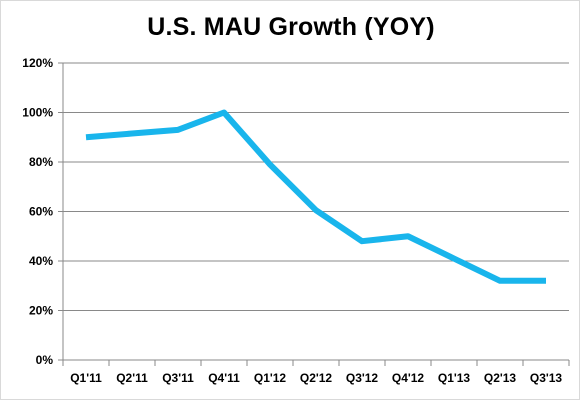 The image size is (580, 401). Describe the element at coordinates (291, 27) in the screenshot. I see `chart-title: U.S. MAU Growth (YOY)` at that location.